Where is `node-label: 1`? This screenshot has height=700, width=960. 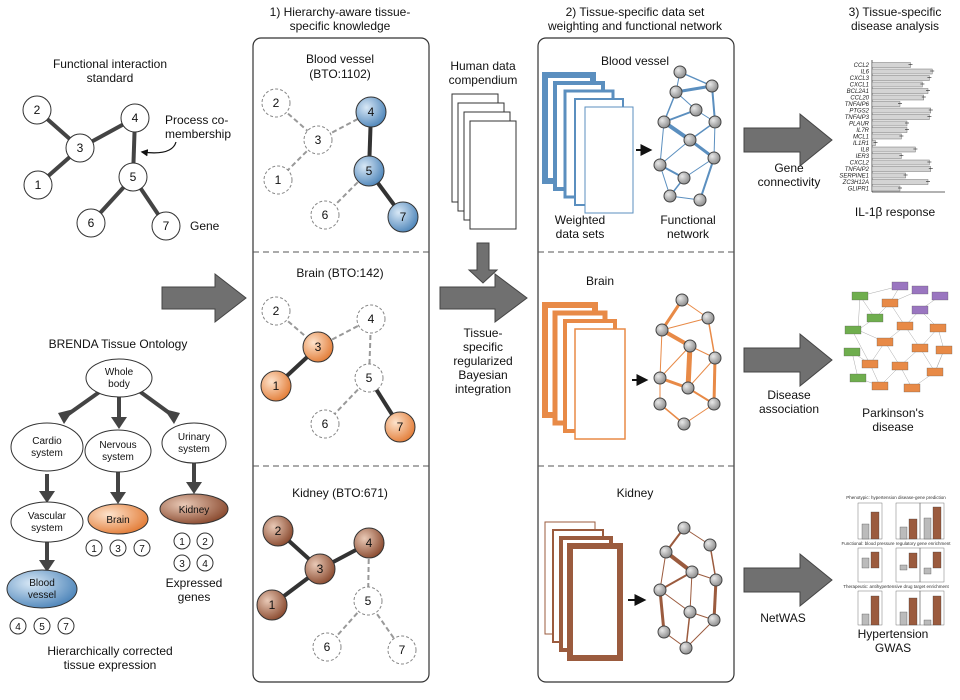
node-label: 1 is located at coordinates (276, 386).